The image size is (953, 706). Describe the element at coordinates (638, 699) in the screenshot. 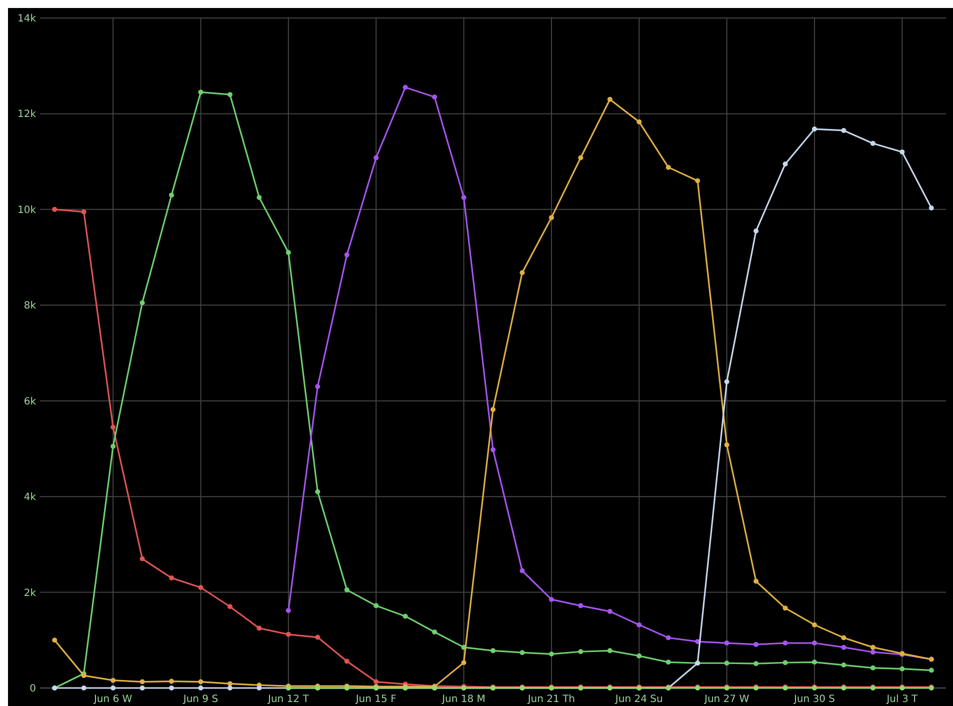

I see `x-tick-label: Jun 24 Su` at that location.